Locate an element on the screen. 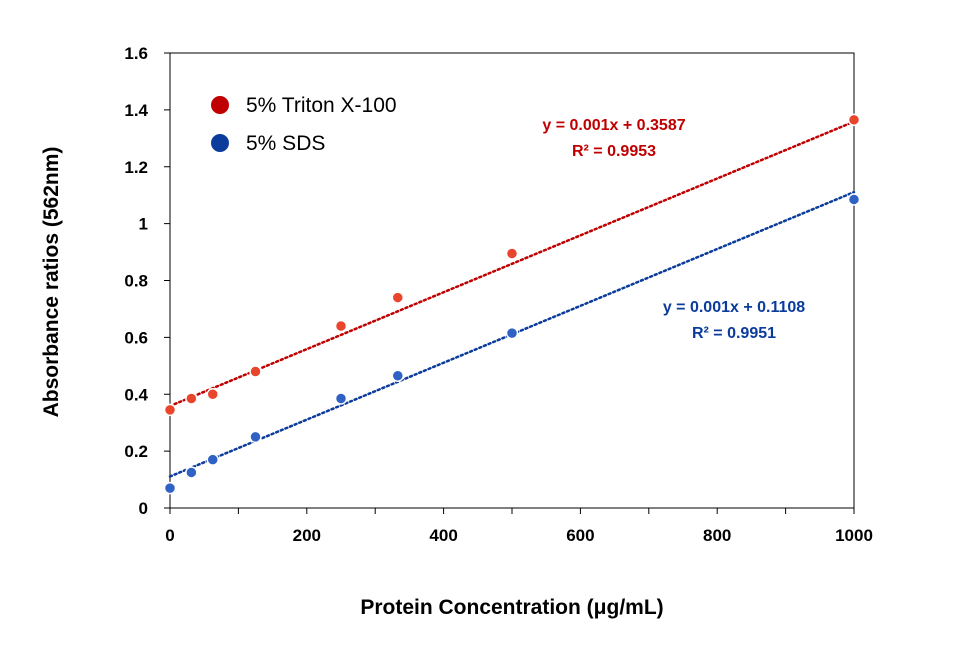 Image resolution: width=964 pixels, height=650 pixels. y-tick-label: 0.6 is located at coordinates (136, 337).